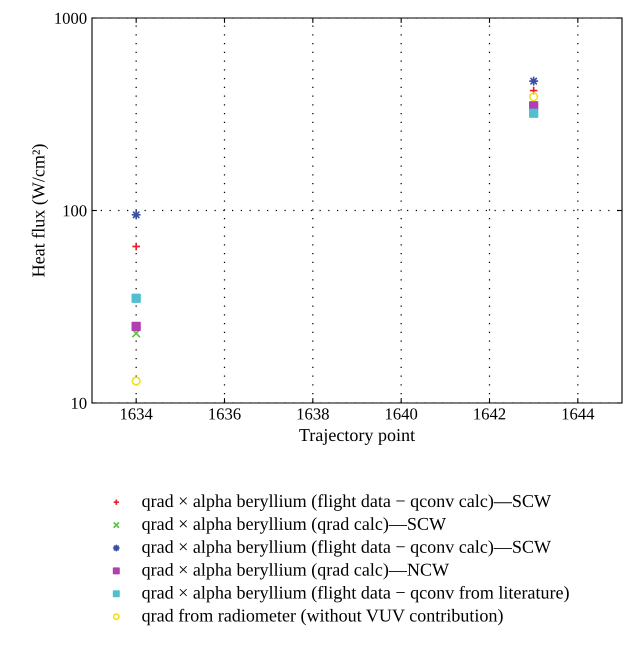 The image size is (632, 650). Describe the element at coordinates (313, 414) in the screenshot. I see `x-tick-label: 1638` at that location.